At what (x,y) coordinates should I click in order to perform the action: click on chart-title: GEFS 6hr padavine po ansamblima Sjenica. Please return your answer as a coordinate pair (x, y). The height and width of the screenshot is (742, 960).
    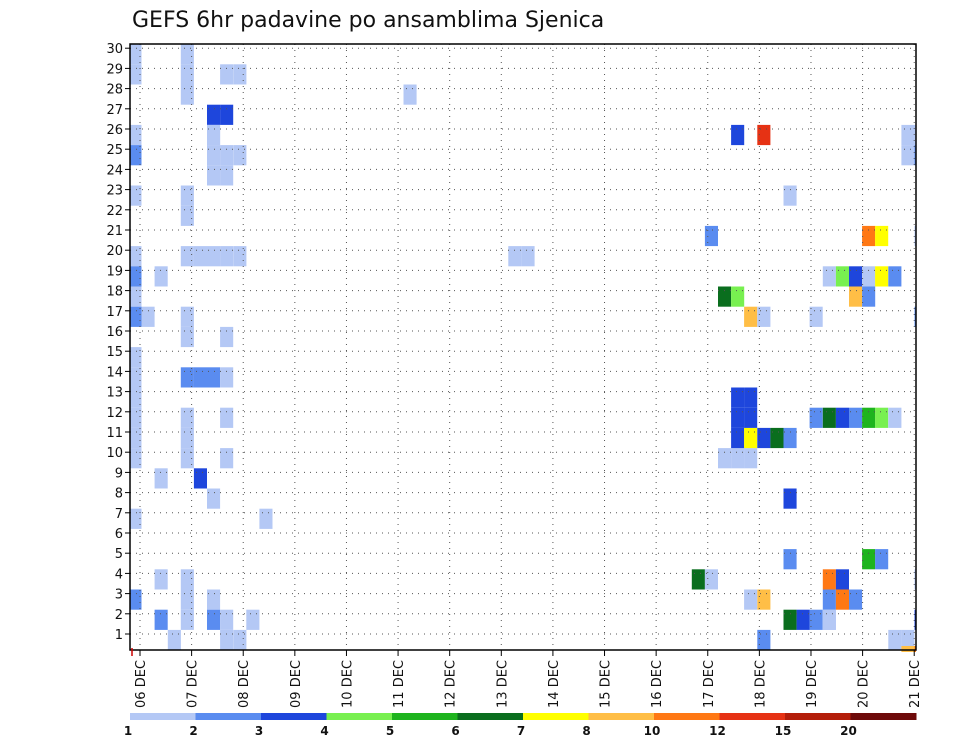
    Looking at the image, I should click on (368, 20).